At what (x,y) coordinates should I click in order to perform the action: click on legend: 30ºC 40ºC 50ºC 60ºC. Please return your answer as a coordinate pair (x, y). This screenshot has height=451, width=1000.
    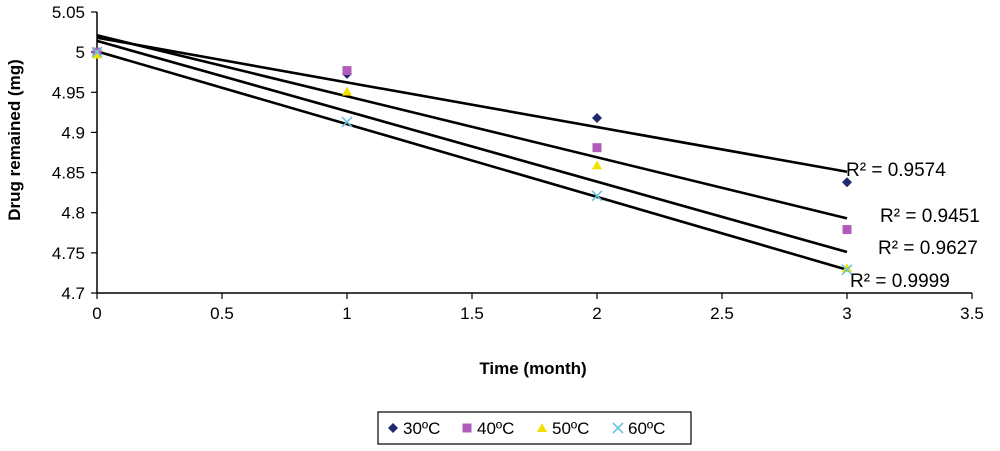
    Looking at the image, I should click on (534, 428).